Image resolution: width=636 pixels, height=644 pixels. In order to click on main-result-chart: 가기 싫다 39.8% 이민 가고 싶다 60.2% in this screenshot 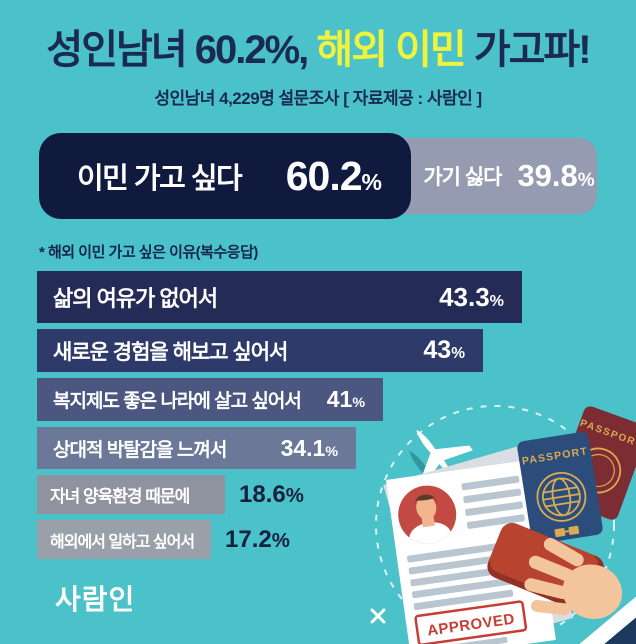, I will do `click(318, 176)`.